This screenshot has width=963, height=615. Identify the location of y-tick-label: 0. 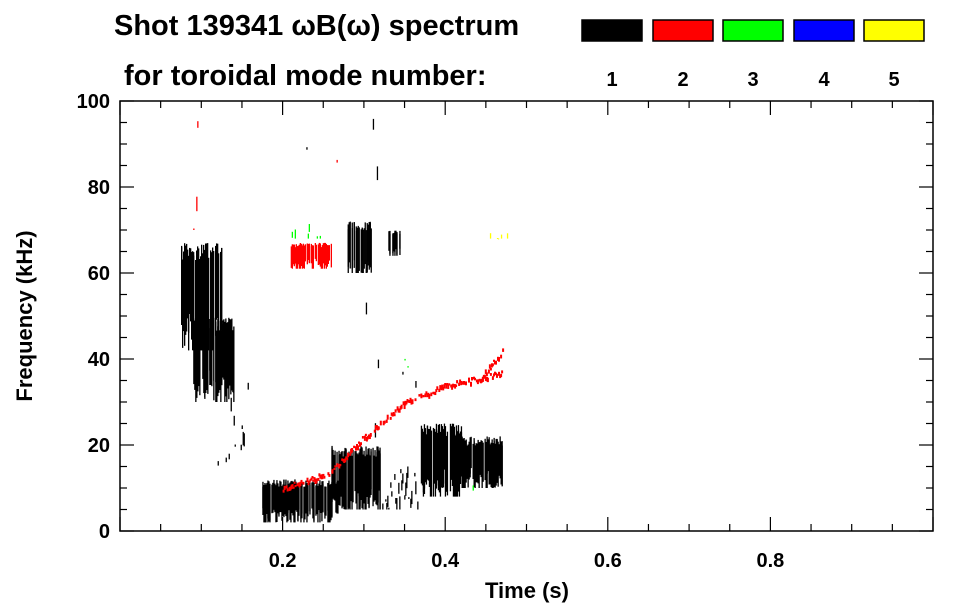
(104, 532).